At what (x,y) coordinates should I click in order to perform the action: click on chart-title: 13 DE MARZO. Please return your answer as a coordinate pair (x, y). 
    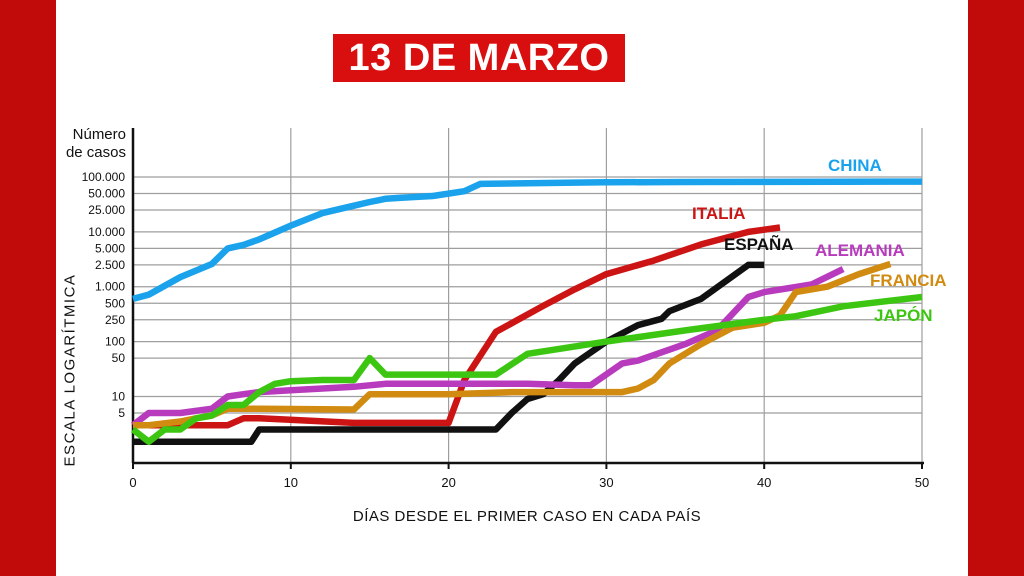
    Looking at the image, I should click on (479, 57).